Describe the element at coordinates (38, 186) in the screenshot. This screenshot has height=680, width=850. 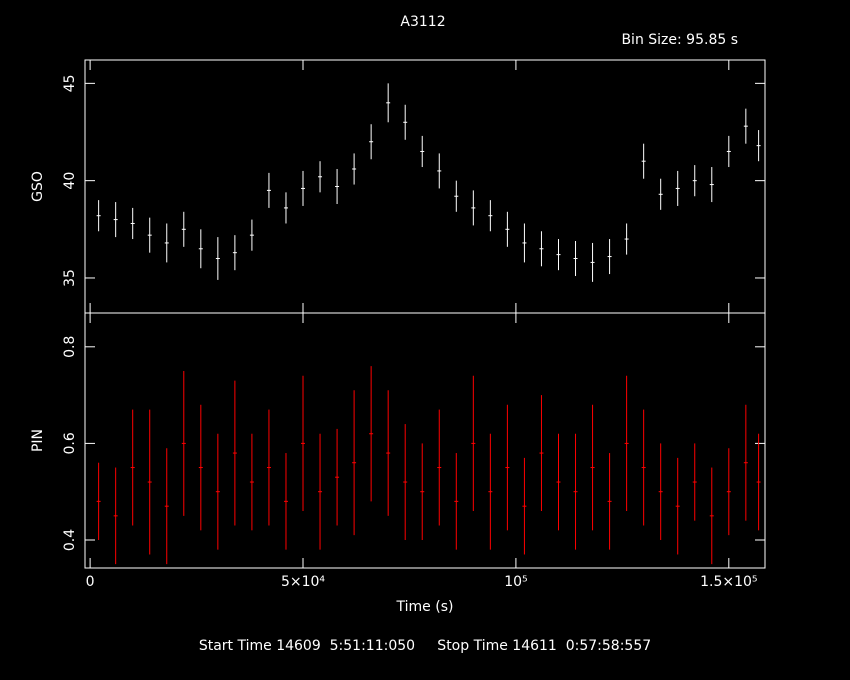
I see `y-axis-label: GSO` at that location.